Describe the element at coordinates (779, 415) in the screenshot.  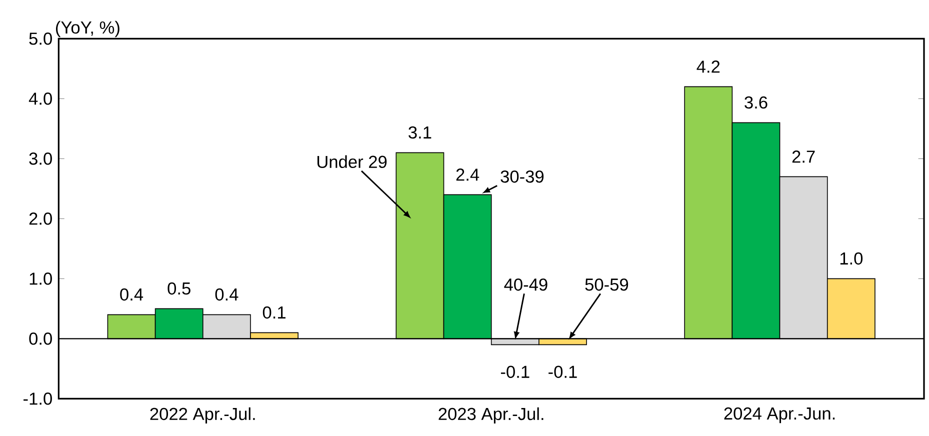
I see `x-tick-label: 2024 Apr.-Jun.` at that location.